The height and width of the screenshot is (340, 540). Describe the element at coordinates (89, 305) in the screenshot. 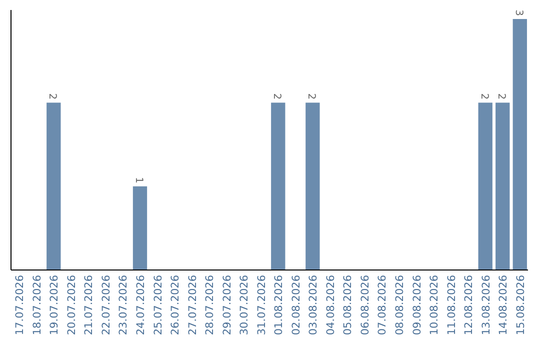

I see `x-tick-label: 21.07.2026` at that location.